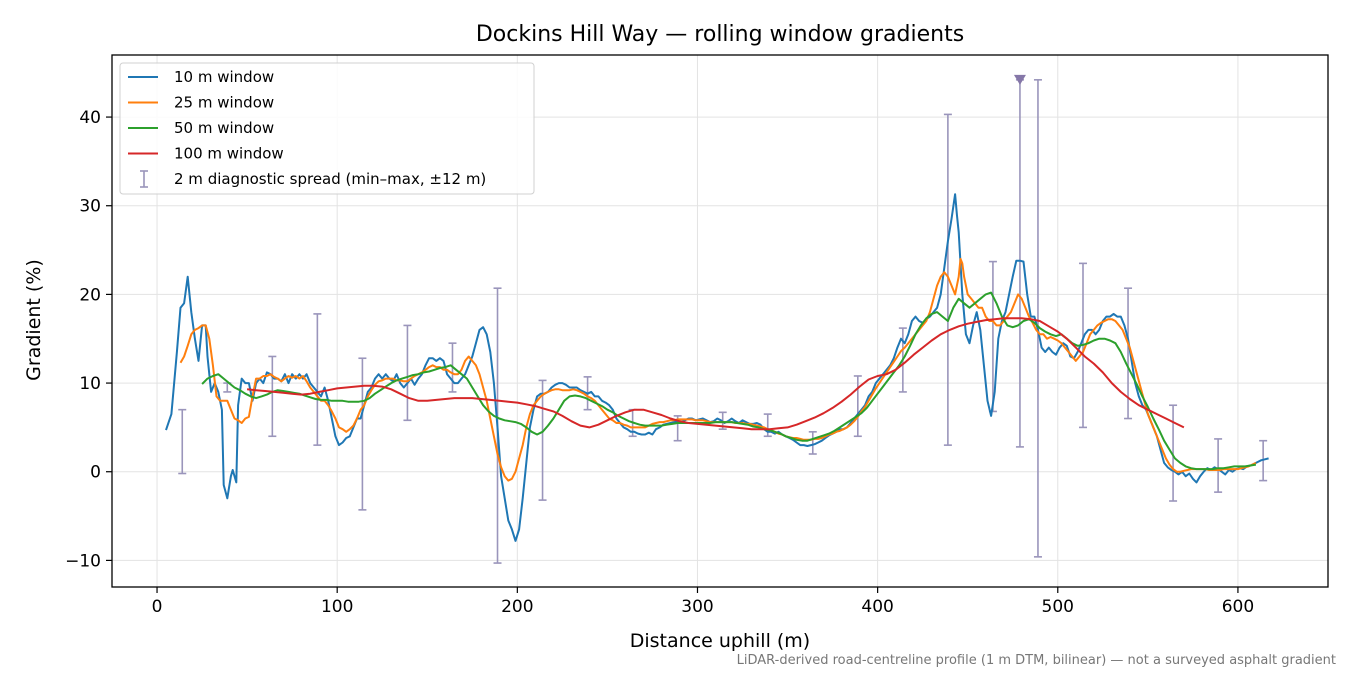 The width and height of the screenshot is (1350, 680). I want to click on peak-marker-triangle, so click(1019, 79).